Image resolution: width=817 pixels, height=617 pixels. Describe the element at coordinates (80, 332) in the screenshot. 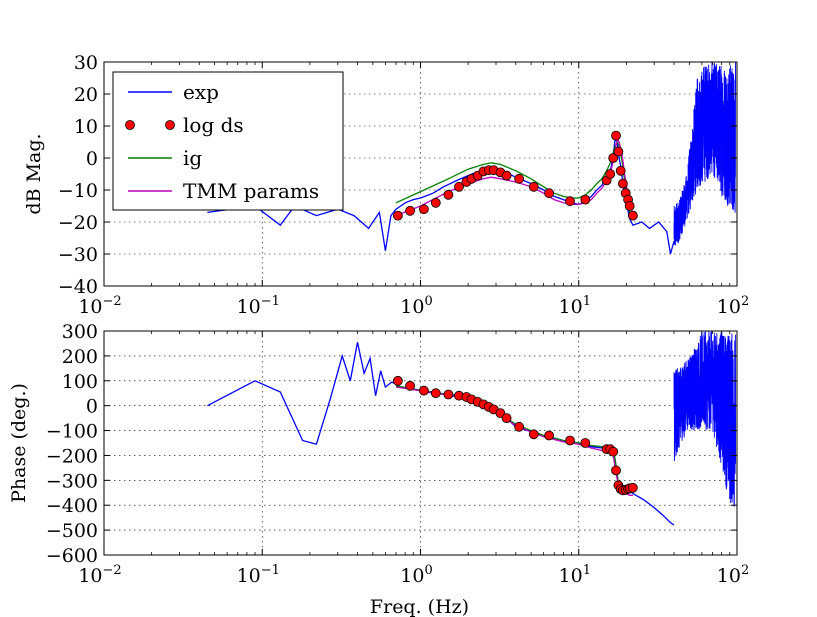

I see `y-tick-label: 300` at that location.